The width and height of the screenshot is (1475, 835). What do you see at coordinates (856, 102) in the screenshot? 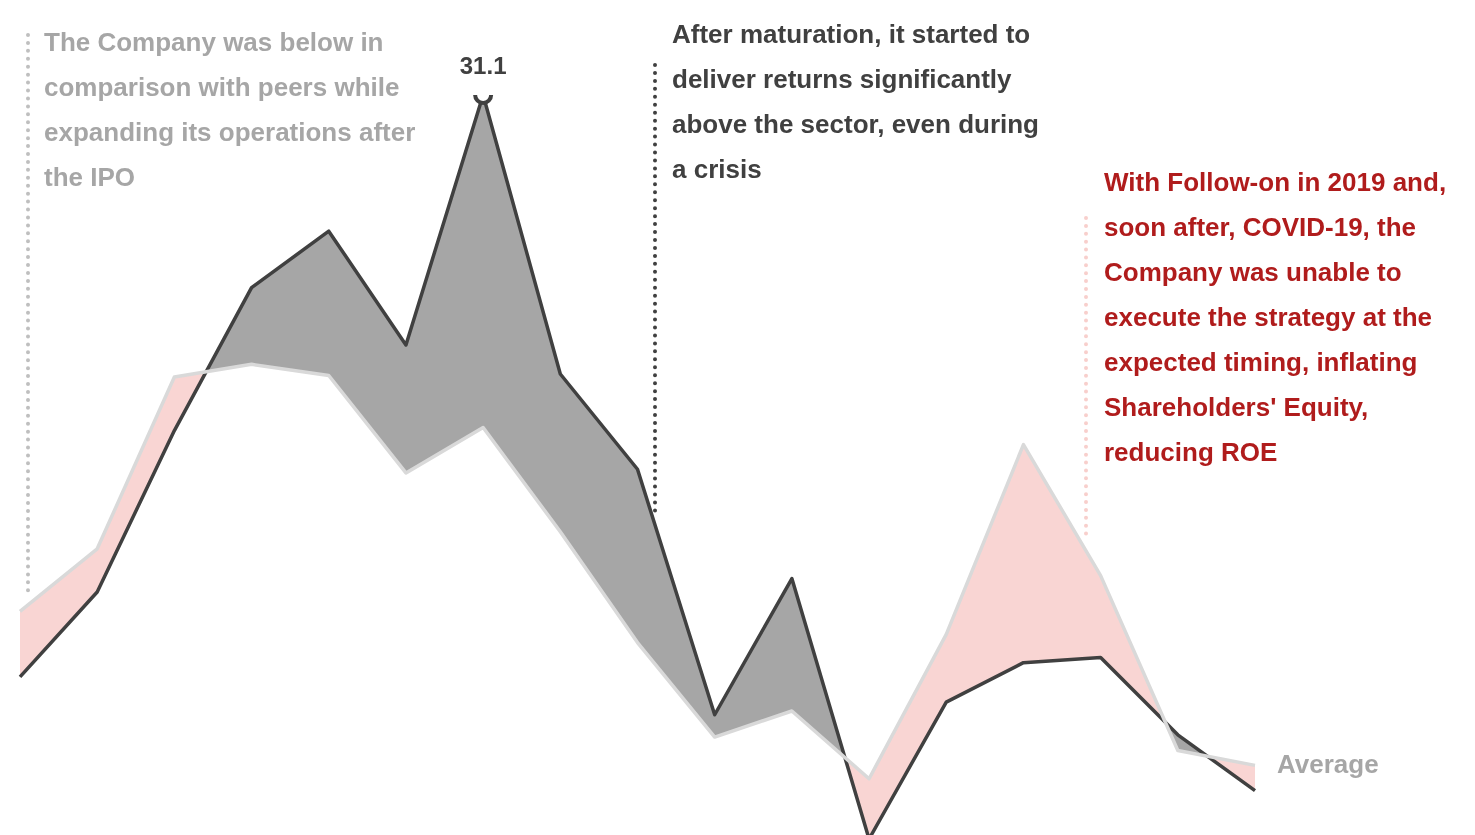
I see `annotation: After maturation, it started to deliver returns significantly above the sector, even during a crisis` at bounding box center [856, 102].